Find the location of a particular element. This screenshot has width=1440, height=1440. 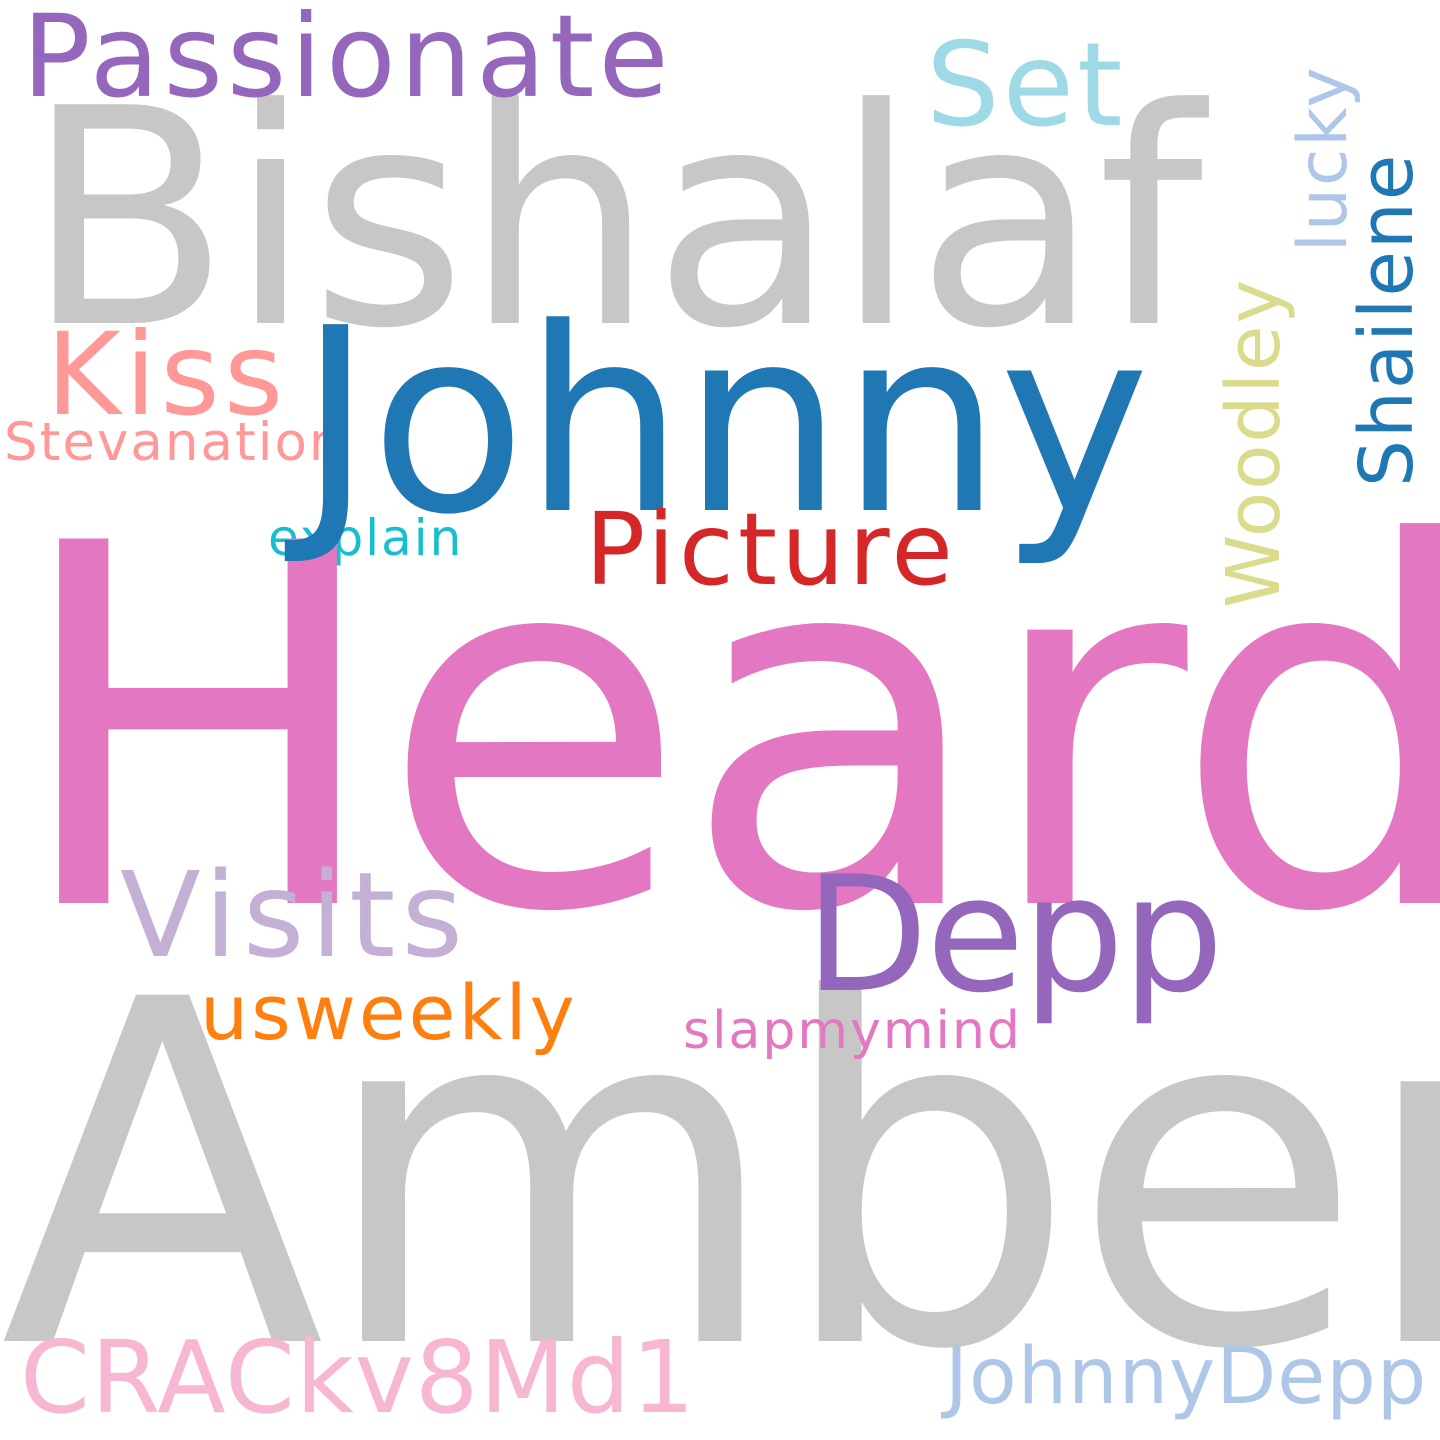

word-set: Set is located at coordinates (1026, 85).